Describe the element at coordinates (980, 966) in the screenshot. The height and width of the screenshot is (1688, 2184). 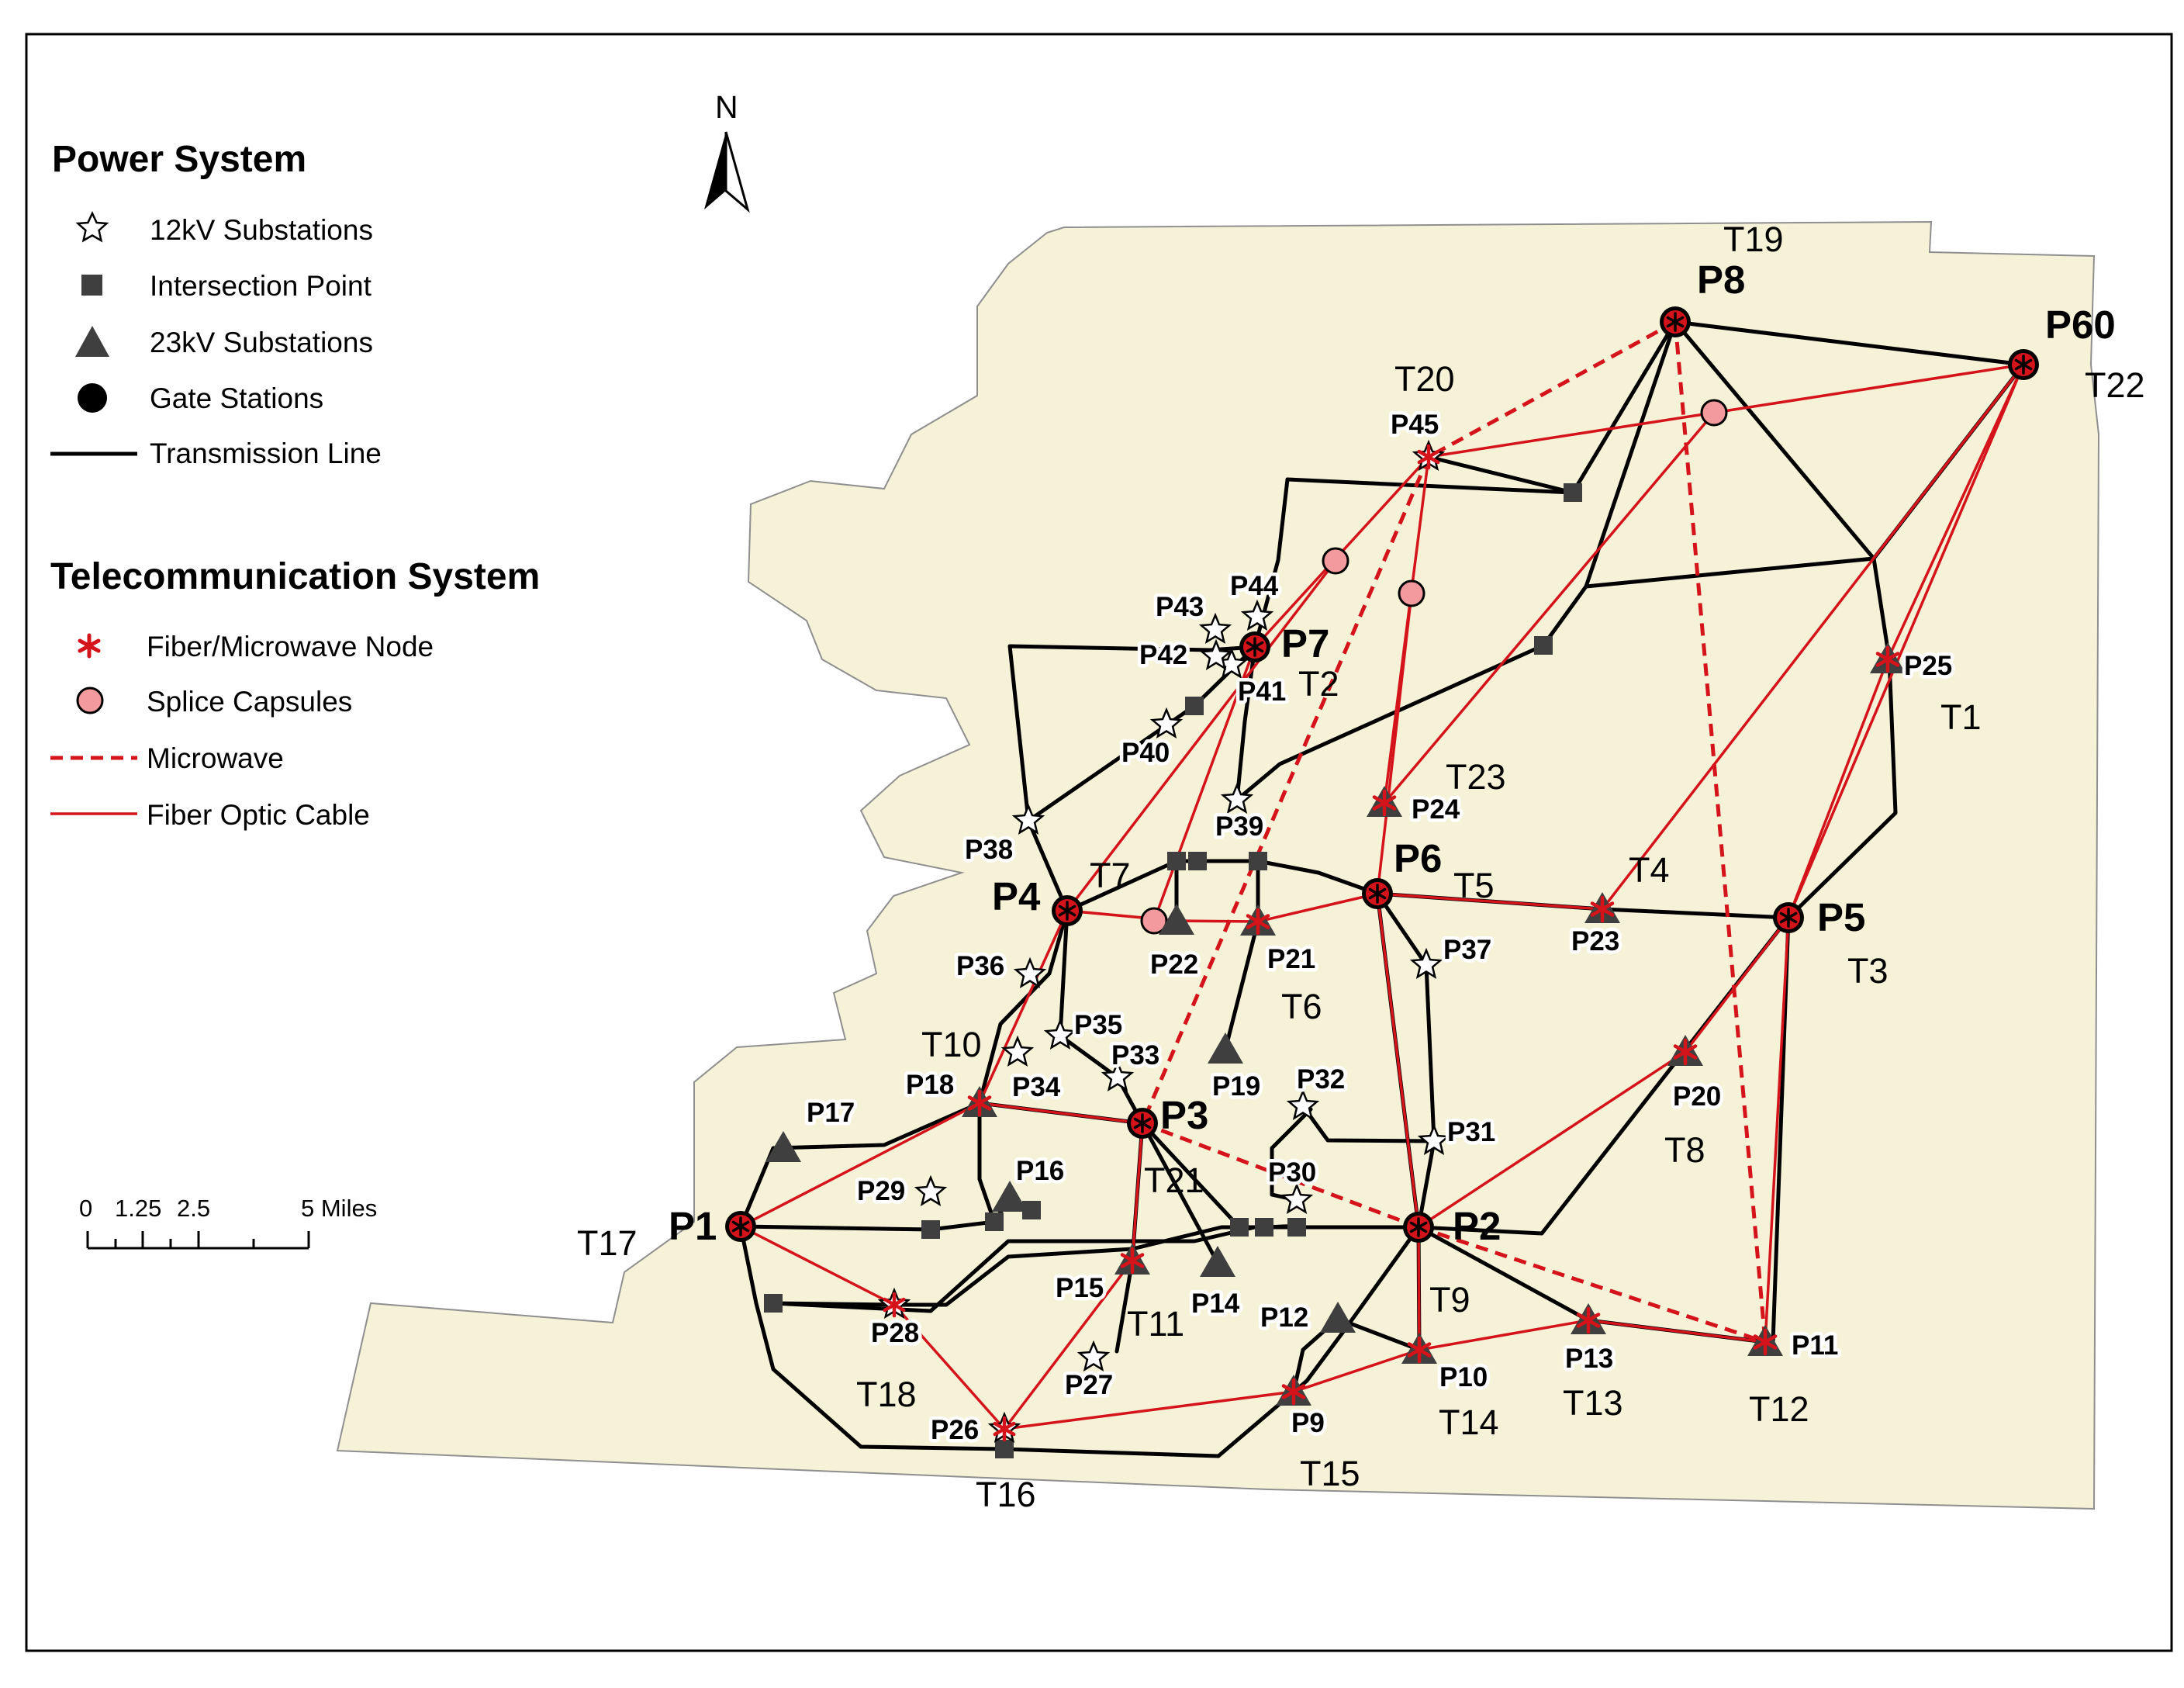
I see `substation-label-p36: P36` at that location.